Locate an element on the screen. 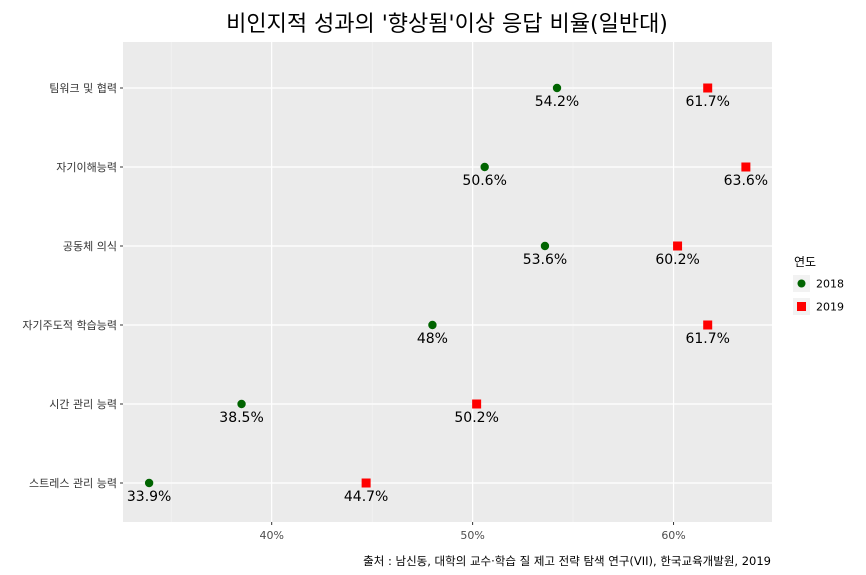  legend: 연도 2018 2019 is located at coordinates (818, 285).